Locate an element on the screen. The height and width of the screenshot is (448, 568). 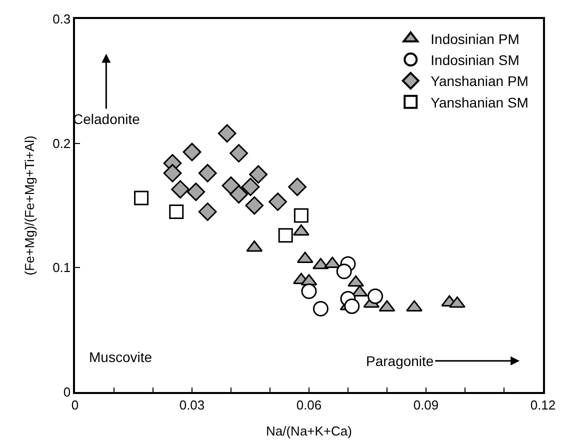
x-axis-title: Na/(Na+K+Ca) is located at coordinates (309, 430).